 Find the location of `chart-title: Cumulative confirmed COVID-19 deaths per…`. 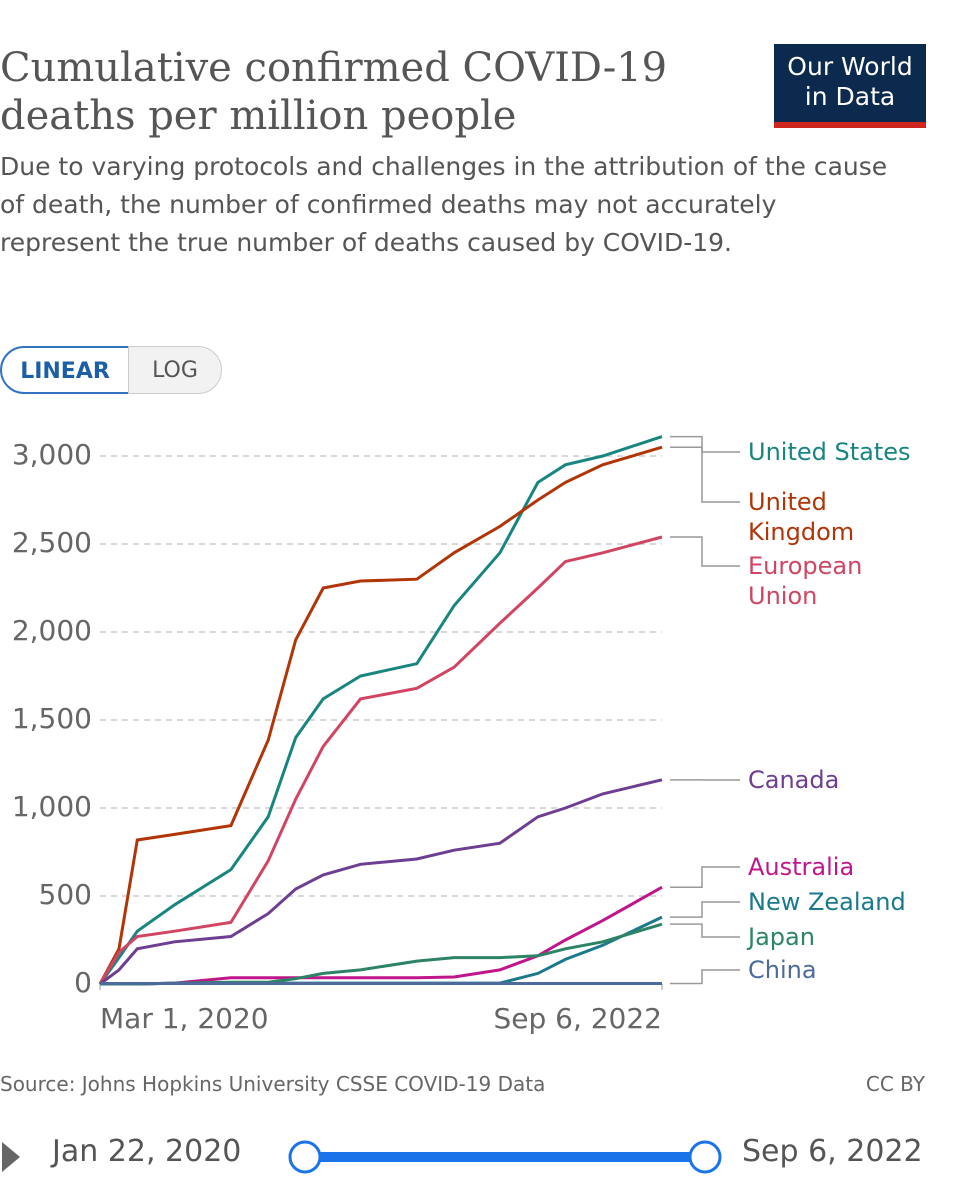

chart-title: Cumulative confirmed COVID-19 deaths per… is located at coordinates (334, 92).